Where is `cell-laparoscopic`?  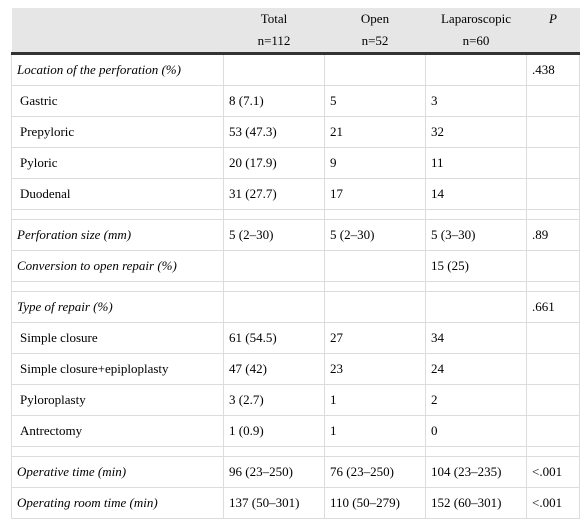 cell-laparoscopic is located at coordinates (476, 69).